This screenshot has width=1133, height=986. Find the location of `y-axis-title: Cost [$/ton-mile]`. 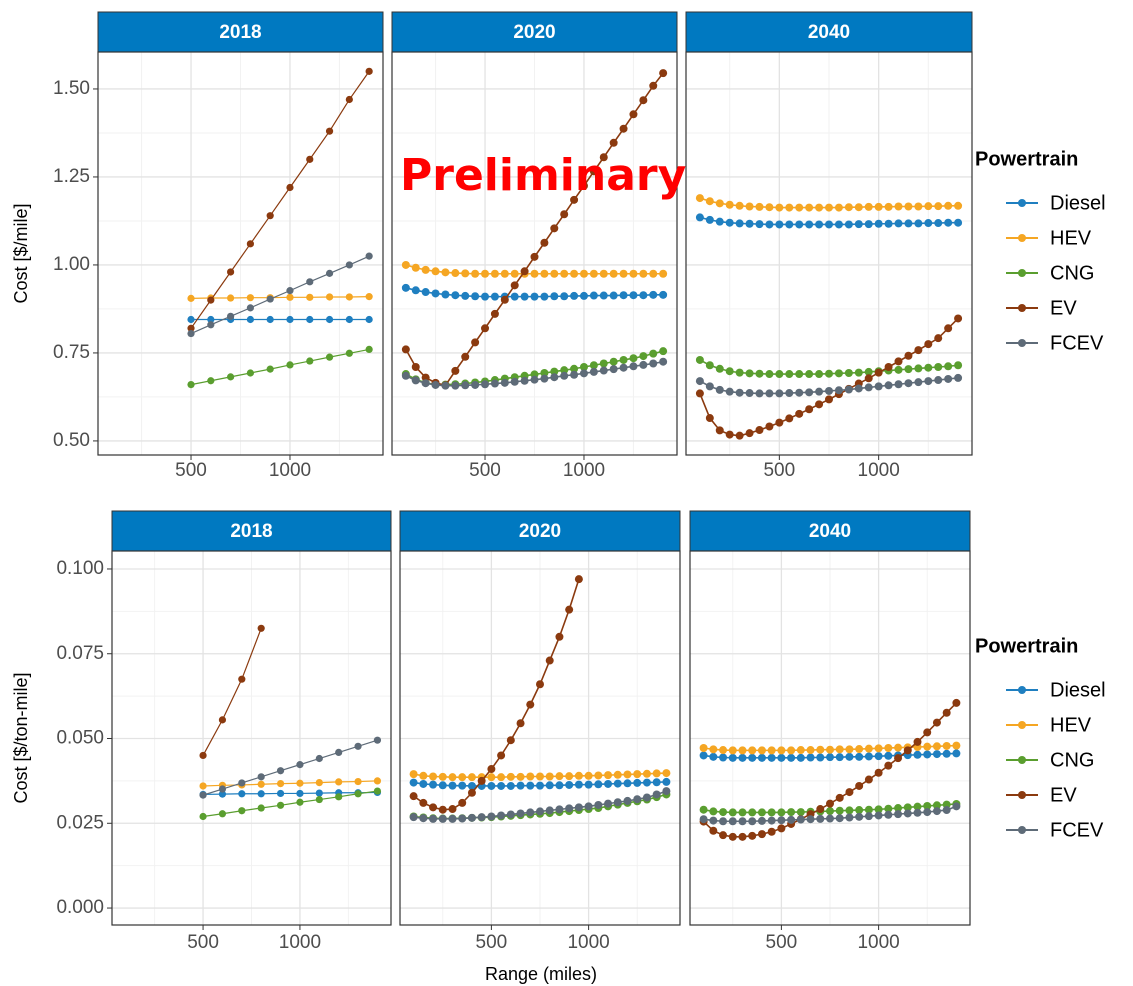

y-axis-title: Cost [$/ton-mile] is located at coordinates (21, 737).